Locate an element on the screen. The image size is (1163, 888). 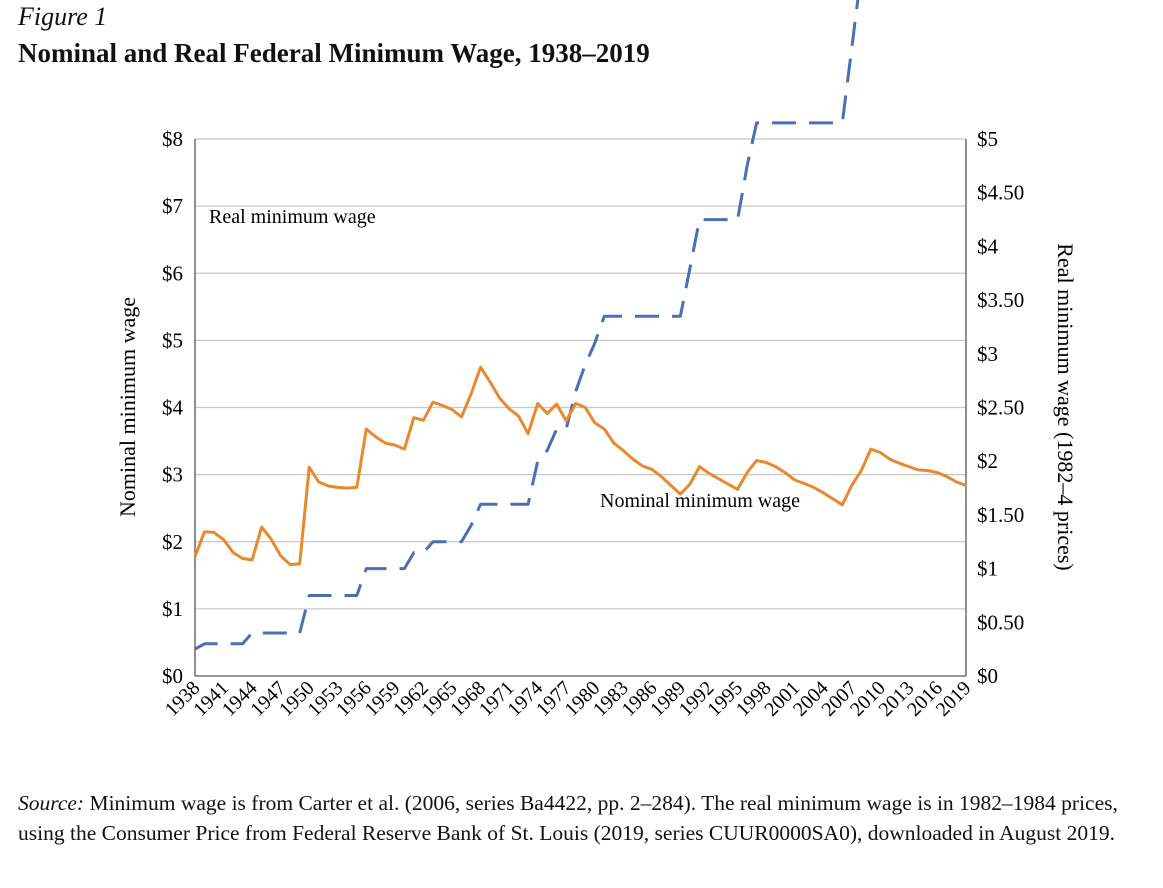
right-tick-label: $5 is located at coordinates (987, 139).